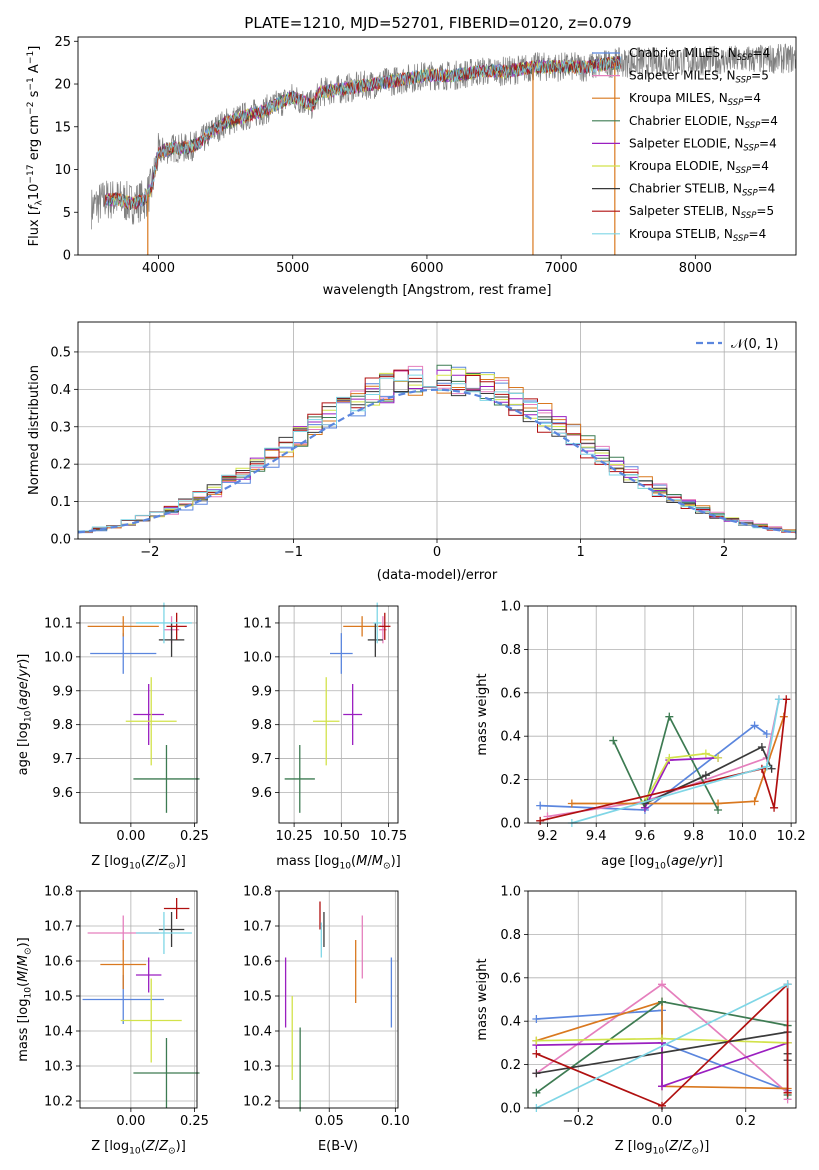 Image resolution: width=819 pixels, height=1170 pixels. I want to click on y-tick-label: 0.2, so click(510, 780).